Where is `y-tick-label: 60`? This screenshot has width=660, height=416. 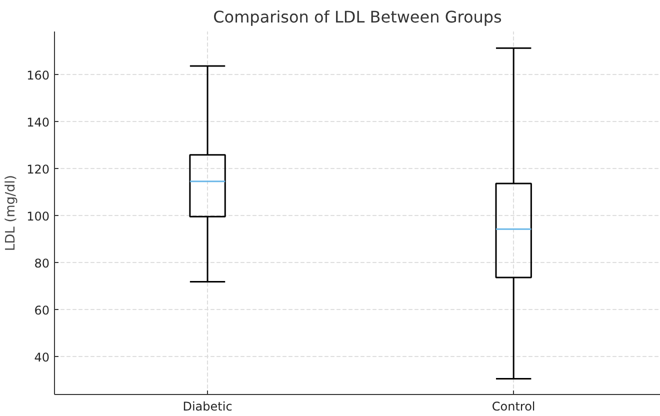
y-tick-label: 60 is located at coordinates (42, 310).